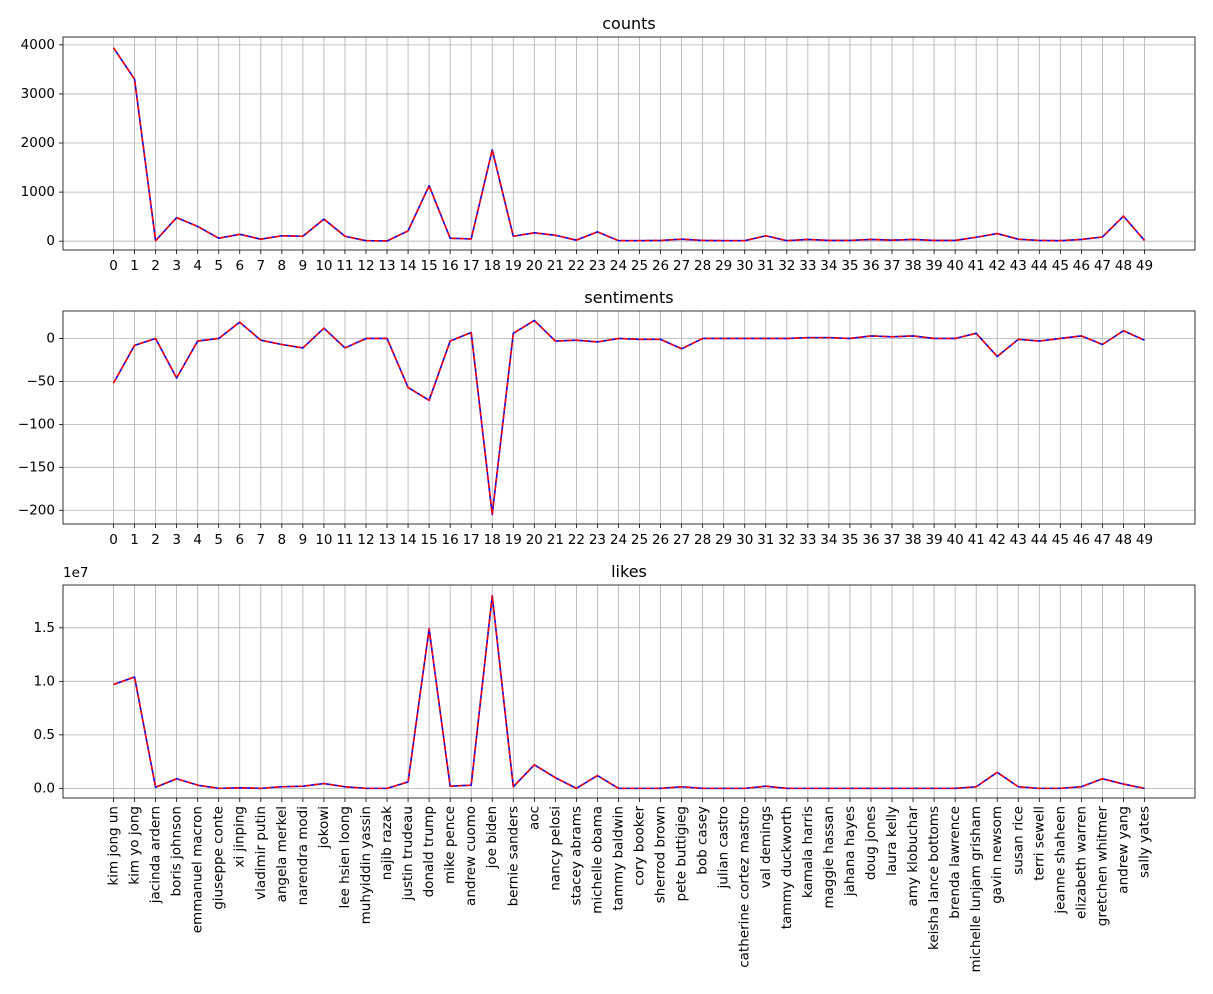  I want to click on x-tick-label: joe biden, so click(492, 837).